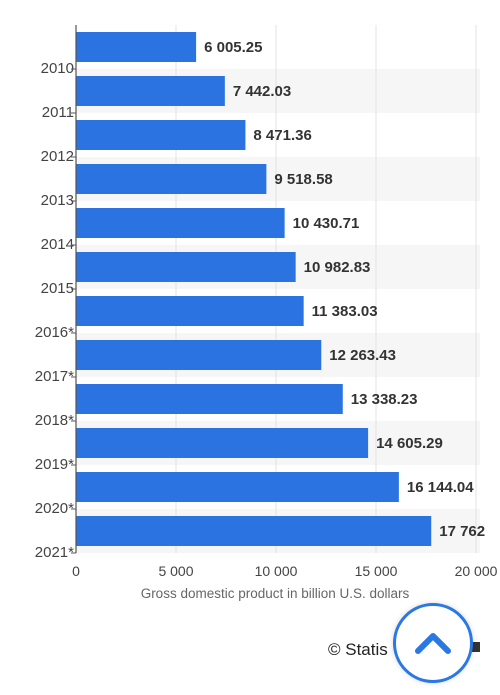 The height and width of the screenshot is (695, 500). What do you see at coordinates (57, 68) in the screenshot?
I see `y-tick-label: 2010` at bounding box center [57, 68].